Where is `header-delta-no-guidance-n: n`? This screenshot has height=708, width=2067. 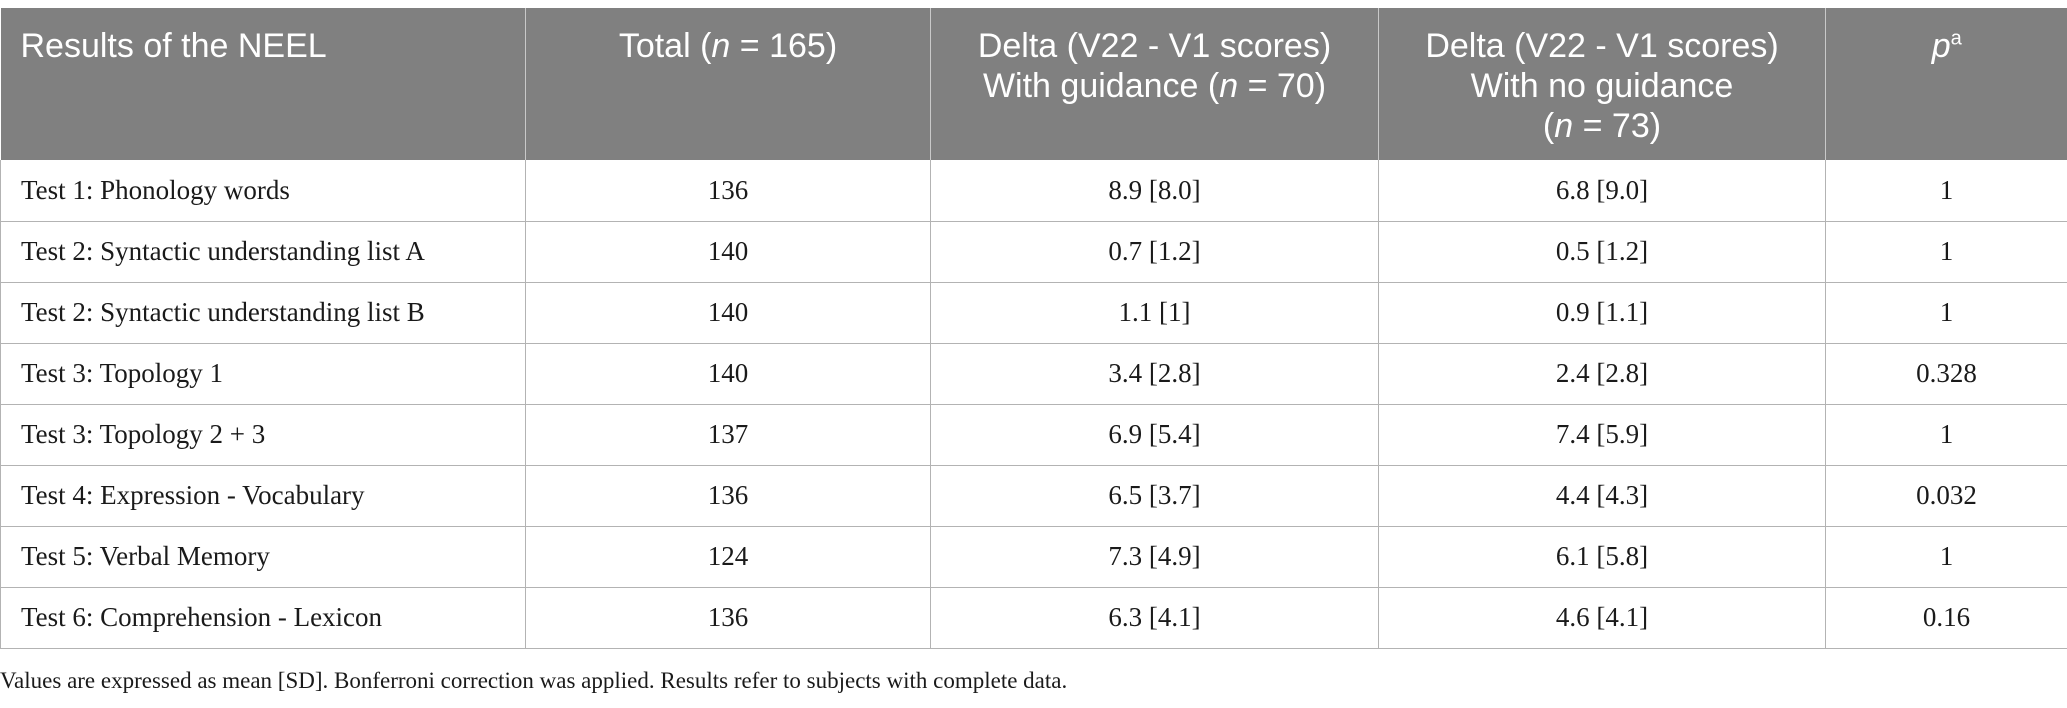
header-delta-no-guidance-n: n is located at coordinates (1564, 126).